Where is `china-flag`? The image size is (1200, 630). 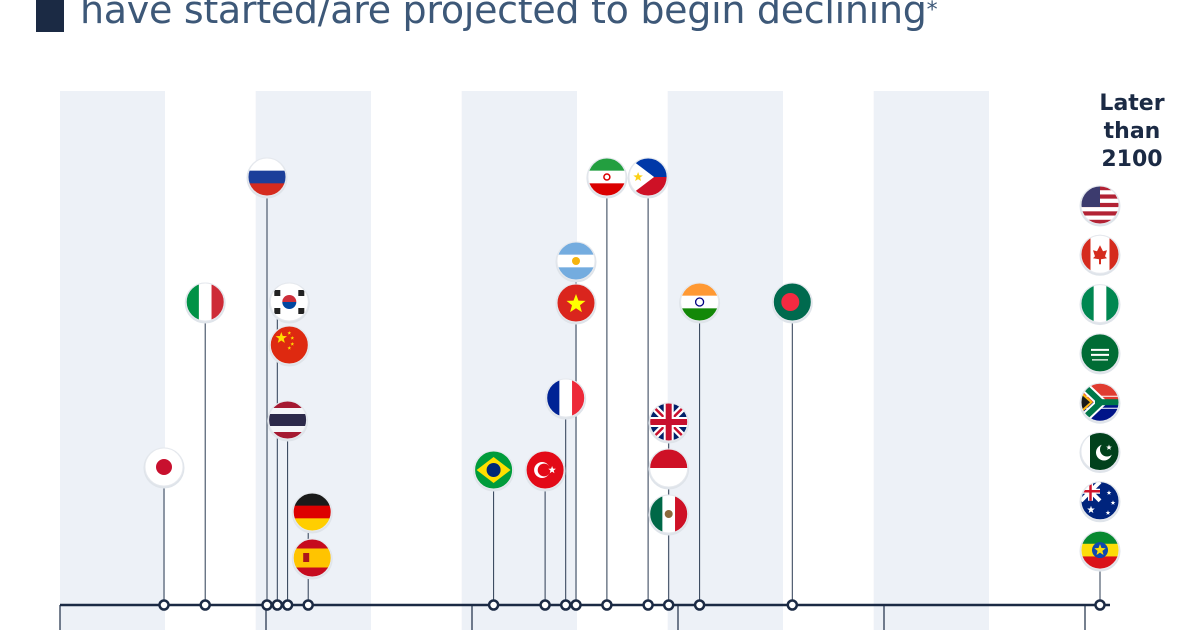
china-flag is located at coordinates (289, 345).